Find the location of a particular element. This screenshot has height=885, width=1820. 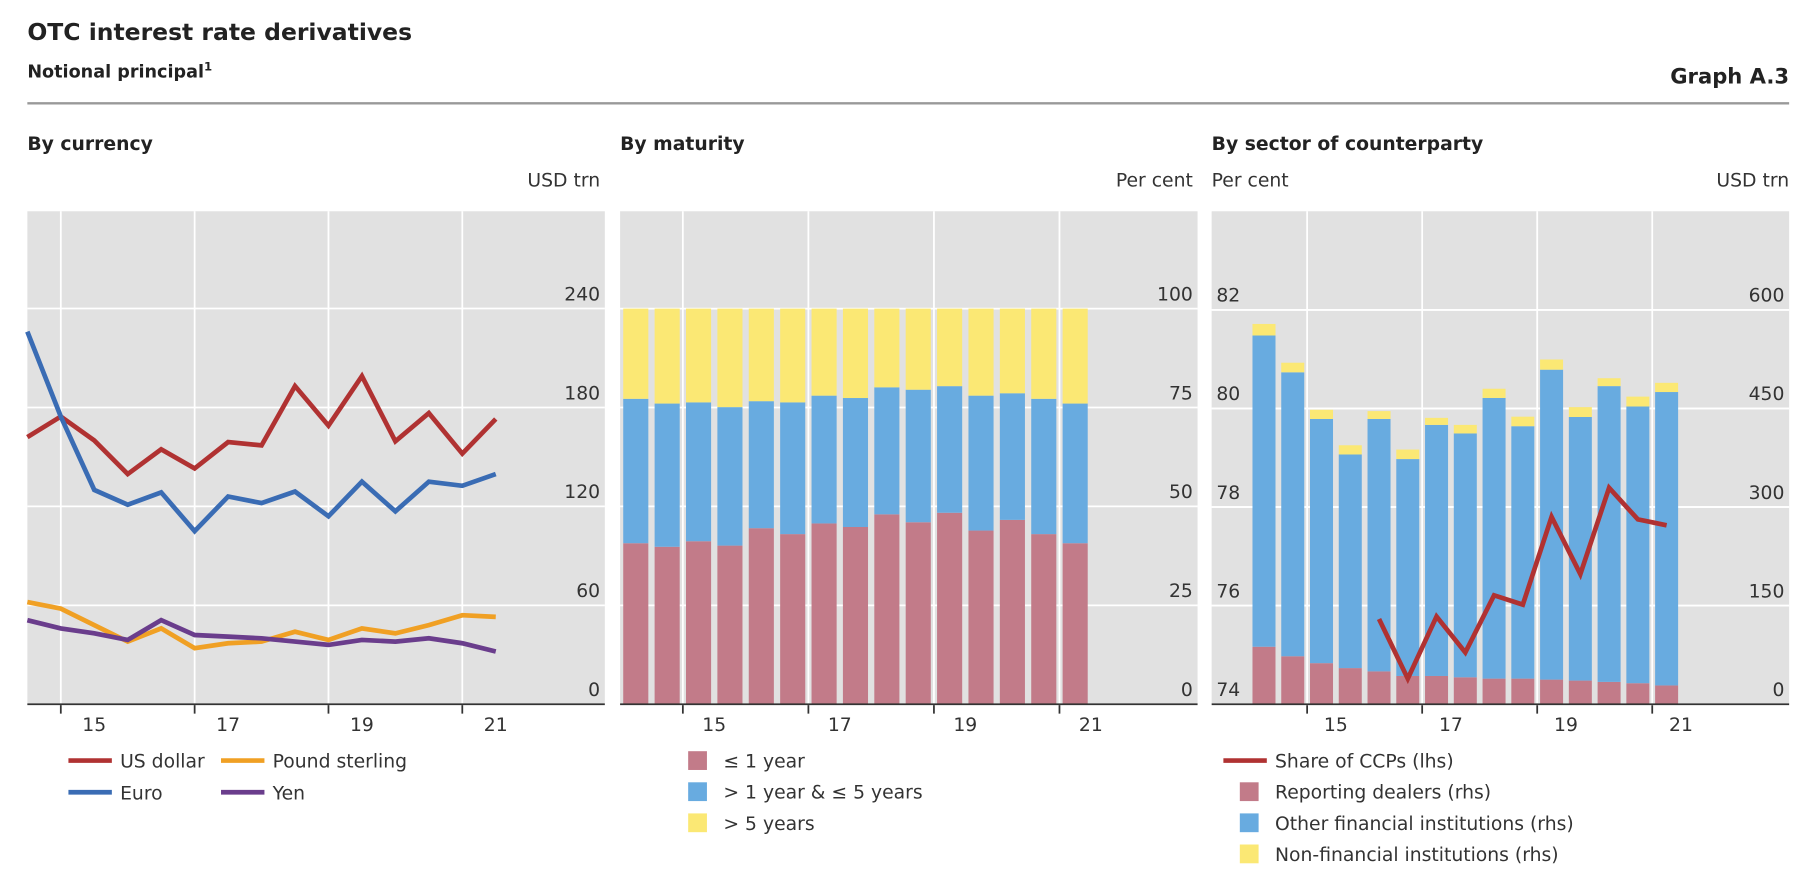

graph-label: Graph A.3 is located at coordinates (1729, 75).